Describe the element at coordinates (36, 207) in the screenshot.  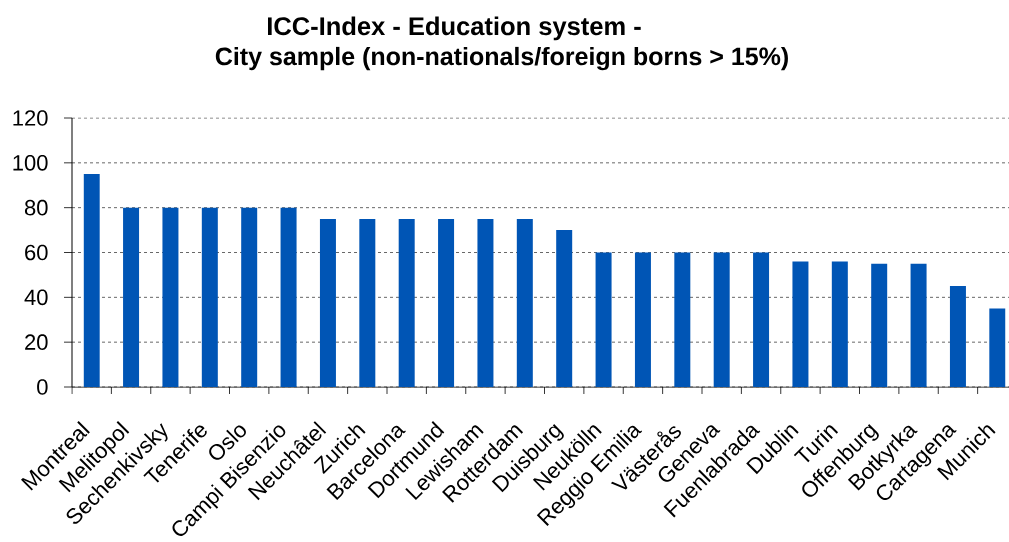
I see `y-tick-label: 80` at that location.